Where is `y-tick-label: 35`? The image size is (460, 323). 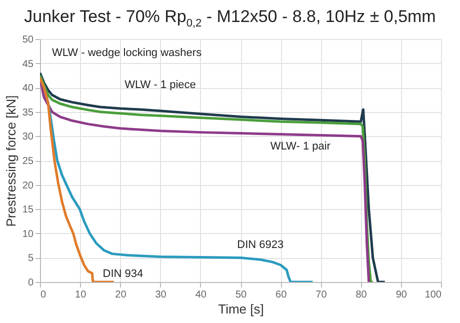
y-tick-label: 35 is located at coordinates (28, 112).